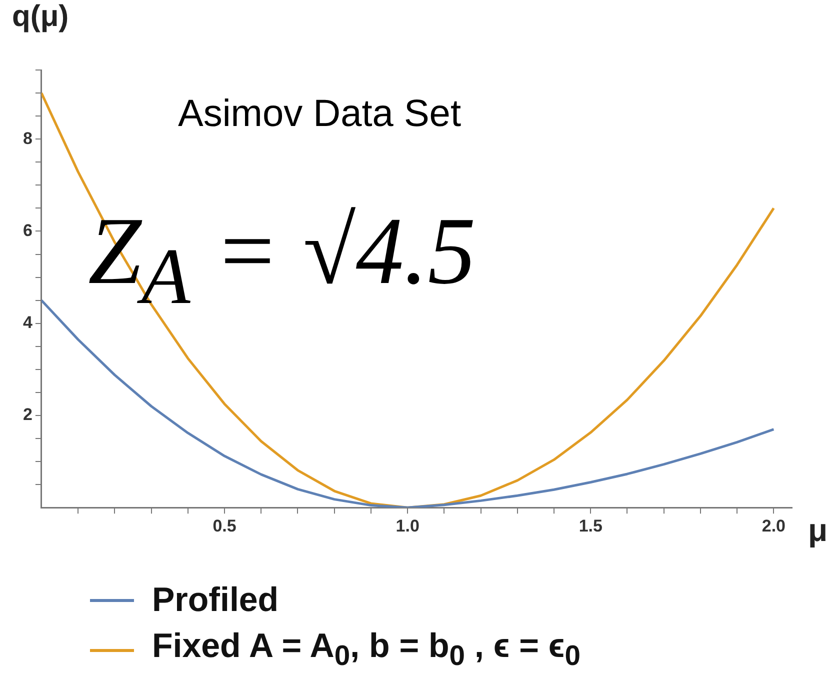  Describe the element at coordinates (215, 600) in the screenshot. I see `legend-label: Profiled` at that location.